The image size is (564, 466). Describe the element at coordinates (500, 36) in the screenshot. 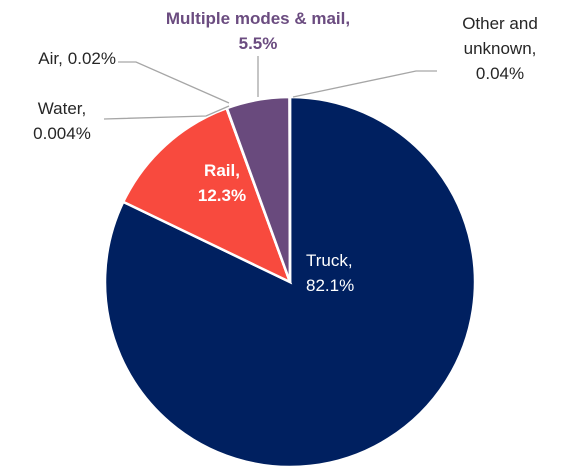

I see `category-label: Other and unknown,` at that location.